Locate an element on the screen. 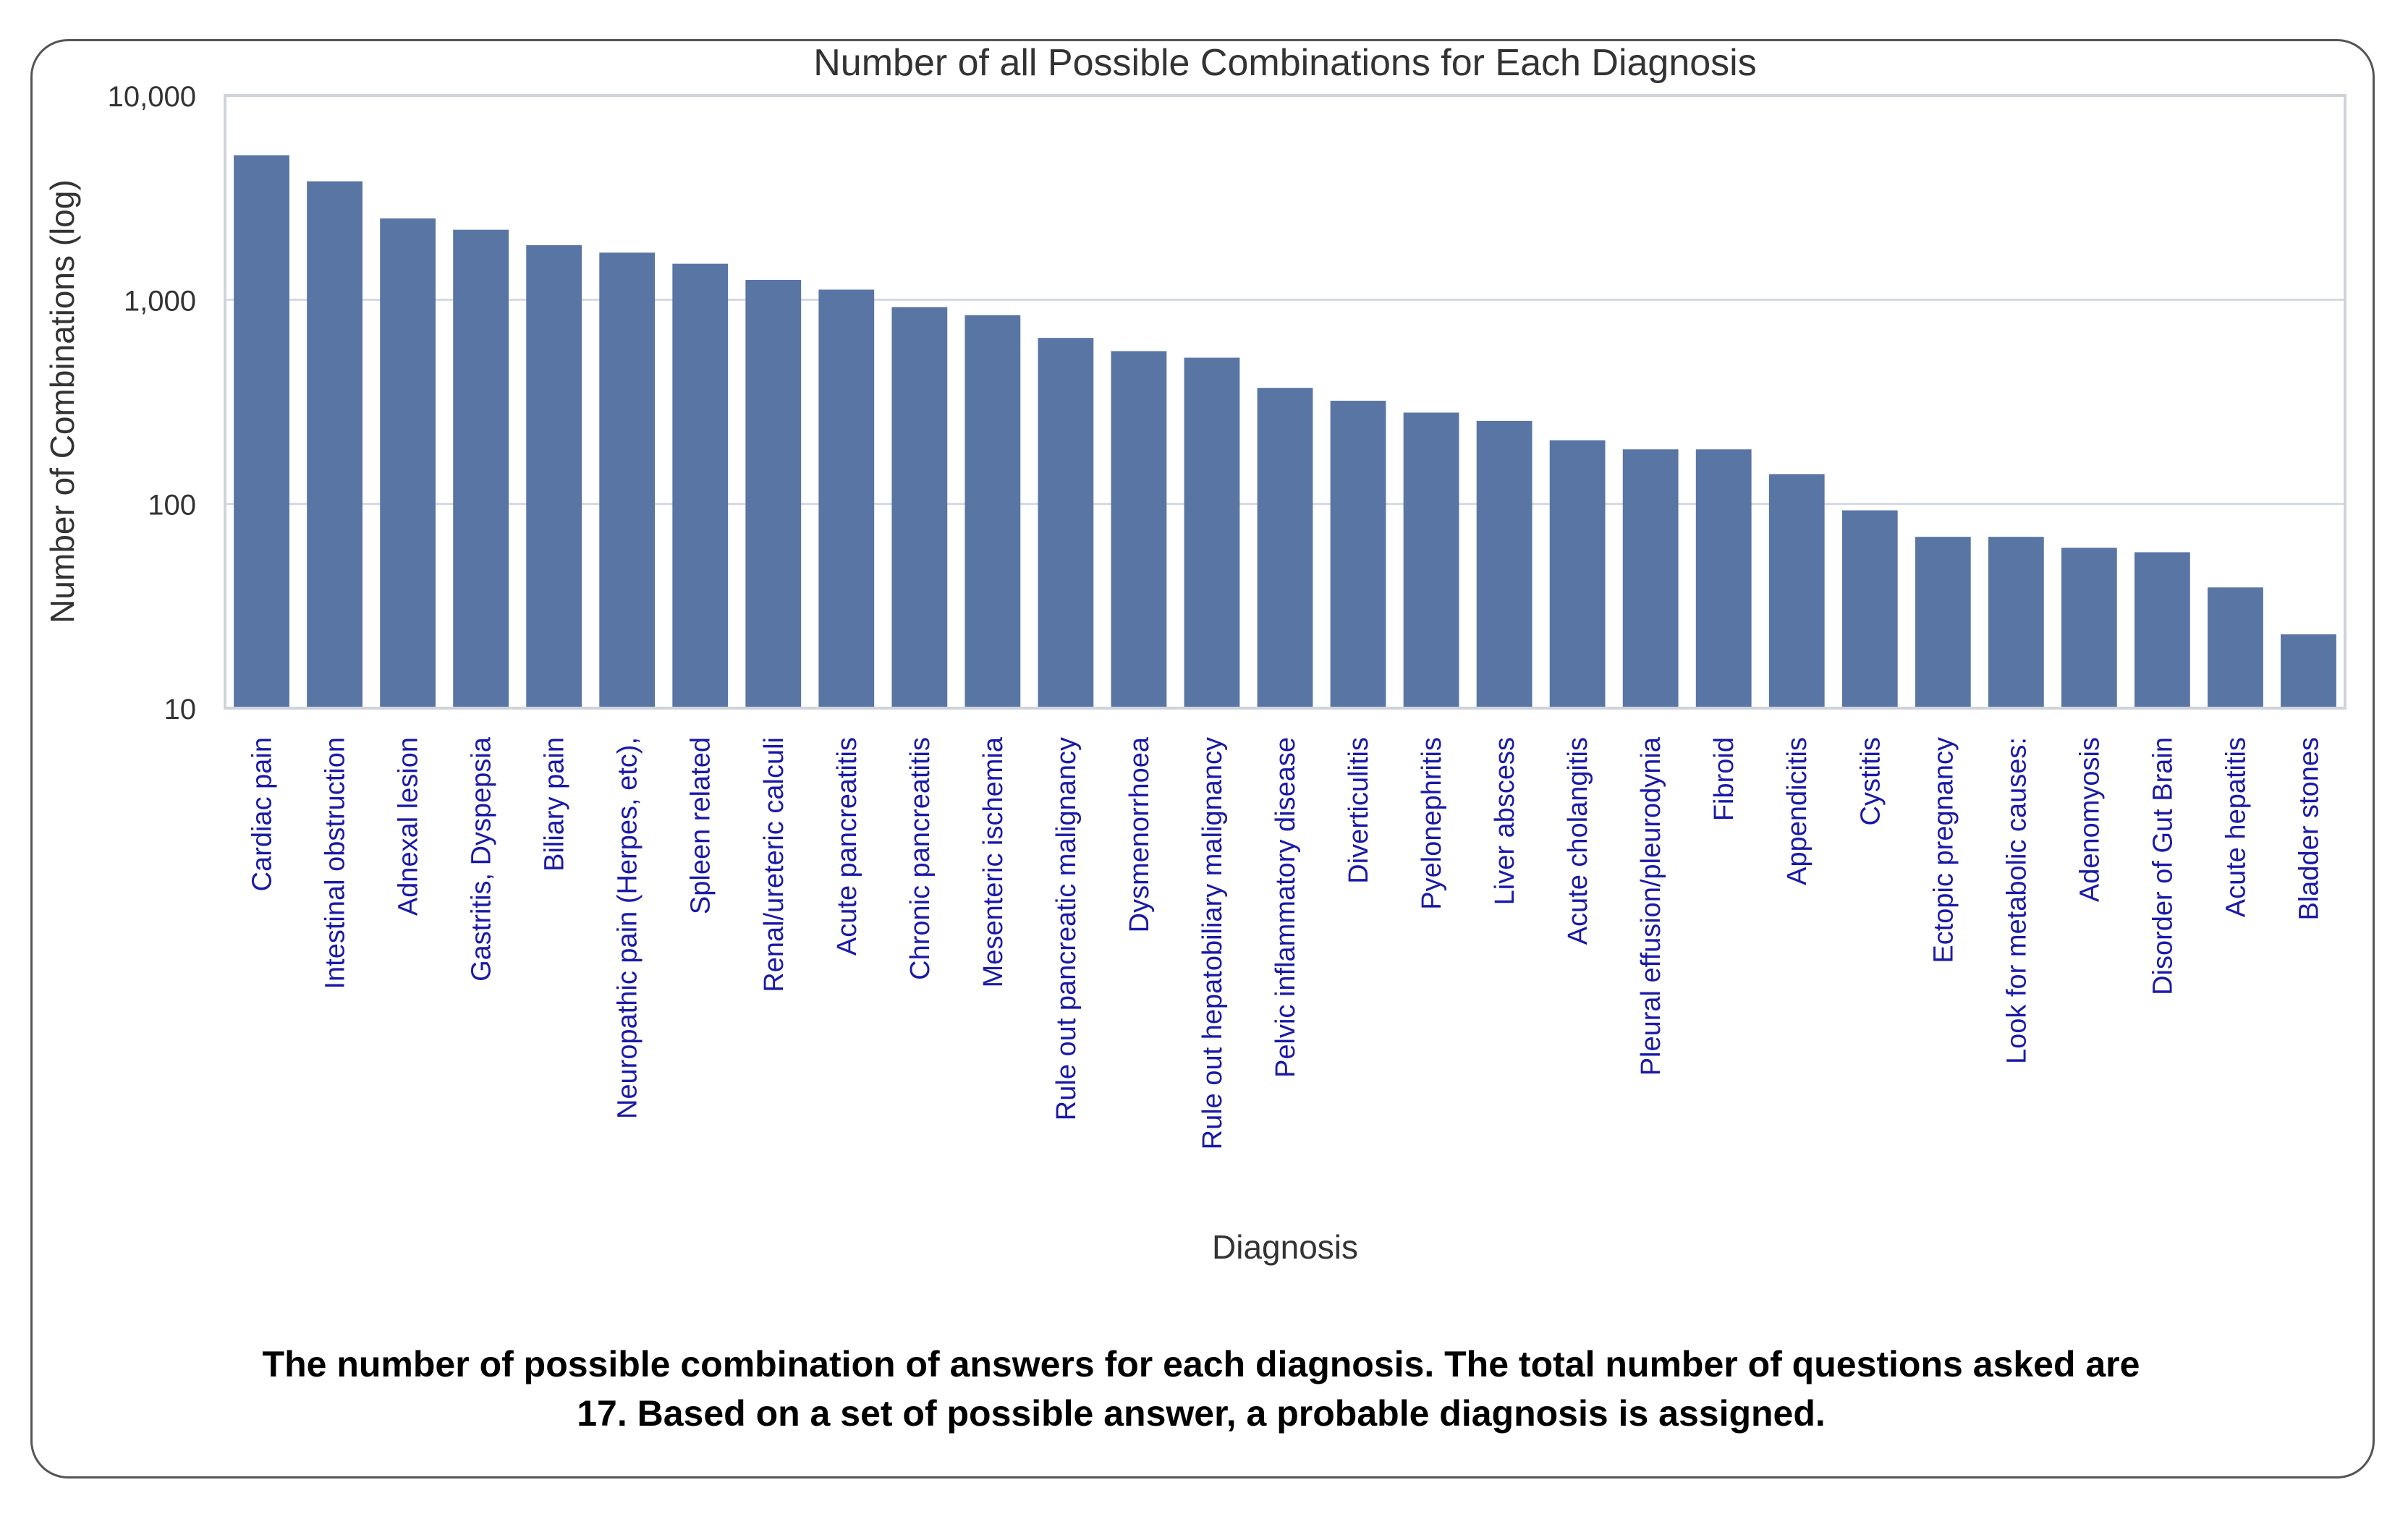  x-axis-label: Diagnosis is located at coordinates (1285, 1247).